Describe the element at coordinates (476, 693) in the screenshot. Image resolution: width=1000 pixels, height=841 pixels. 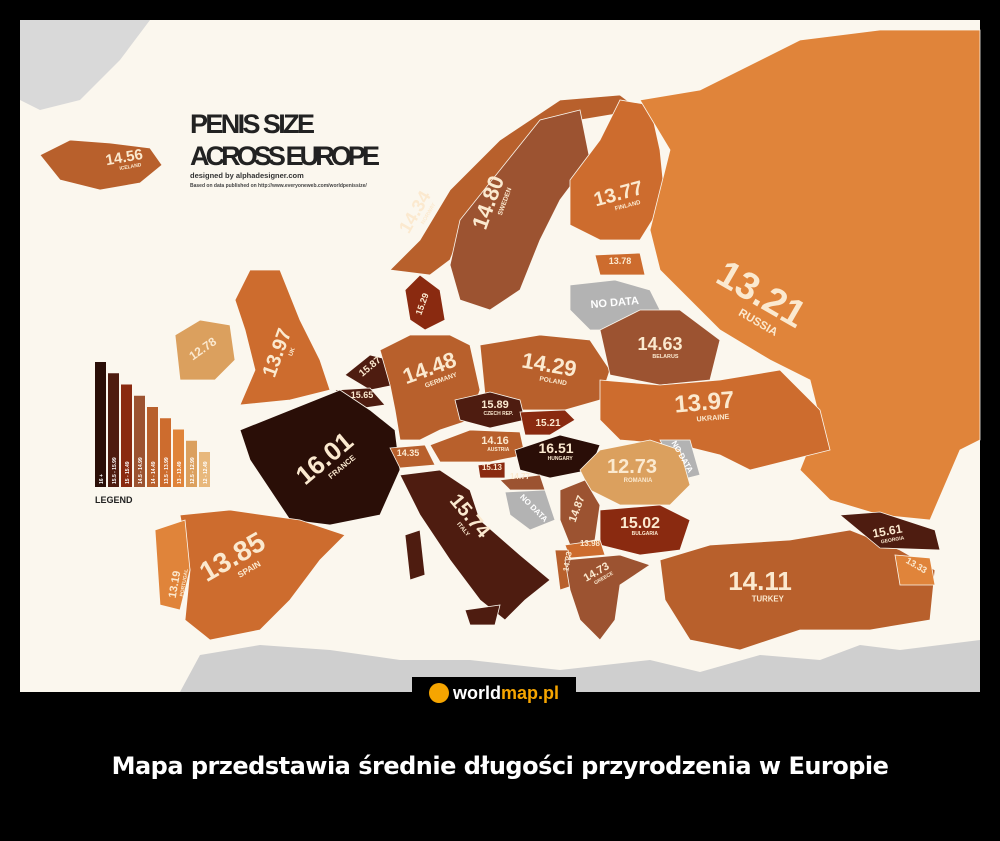
I see `logo-part-1: world` at that location.